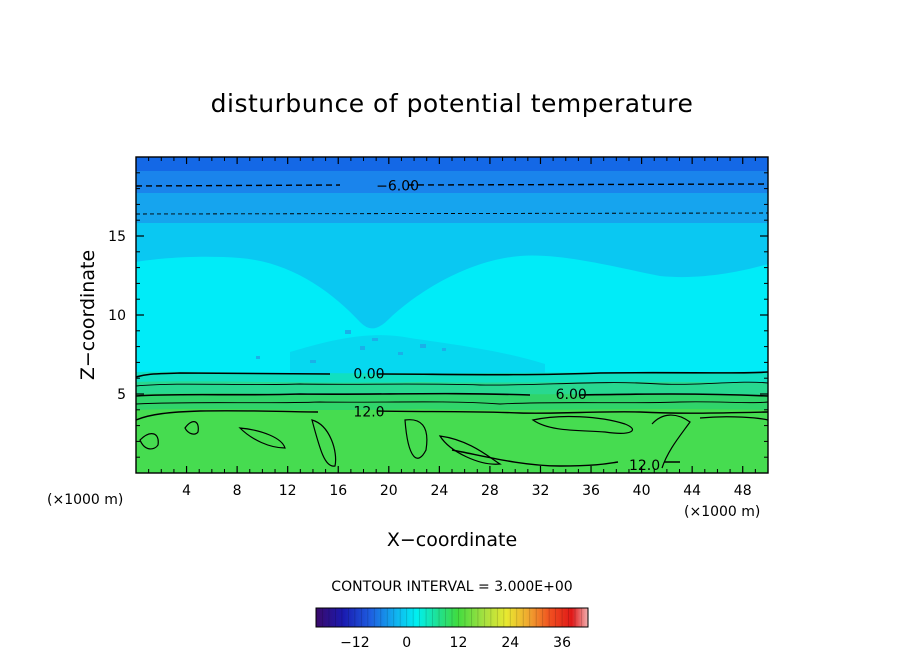 The width and height of the screenshot is (904, 654). I want to click on speckle-dots, so click(351, 346).